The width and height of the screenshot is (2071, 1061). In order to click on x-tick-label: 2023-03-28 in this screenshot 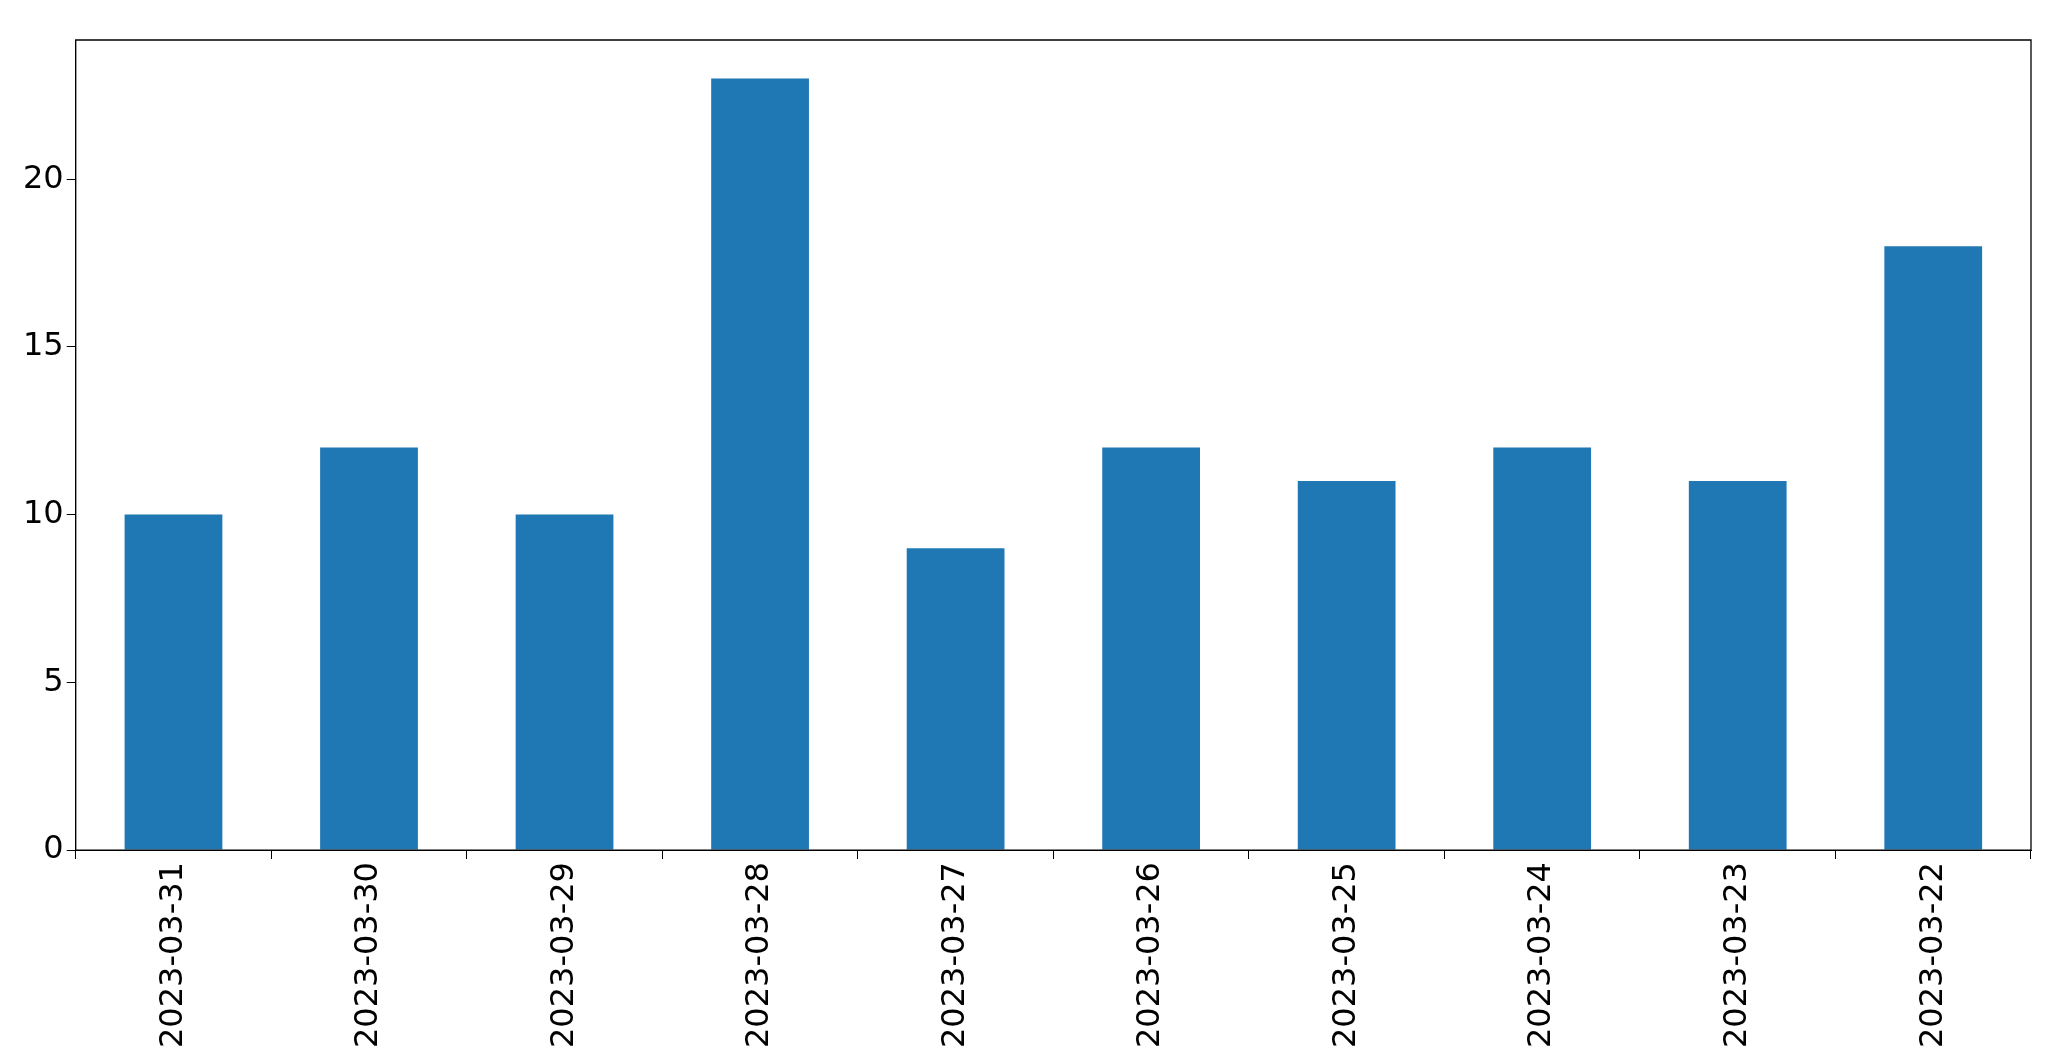, I will do `click(757, 955)`.